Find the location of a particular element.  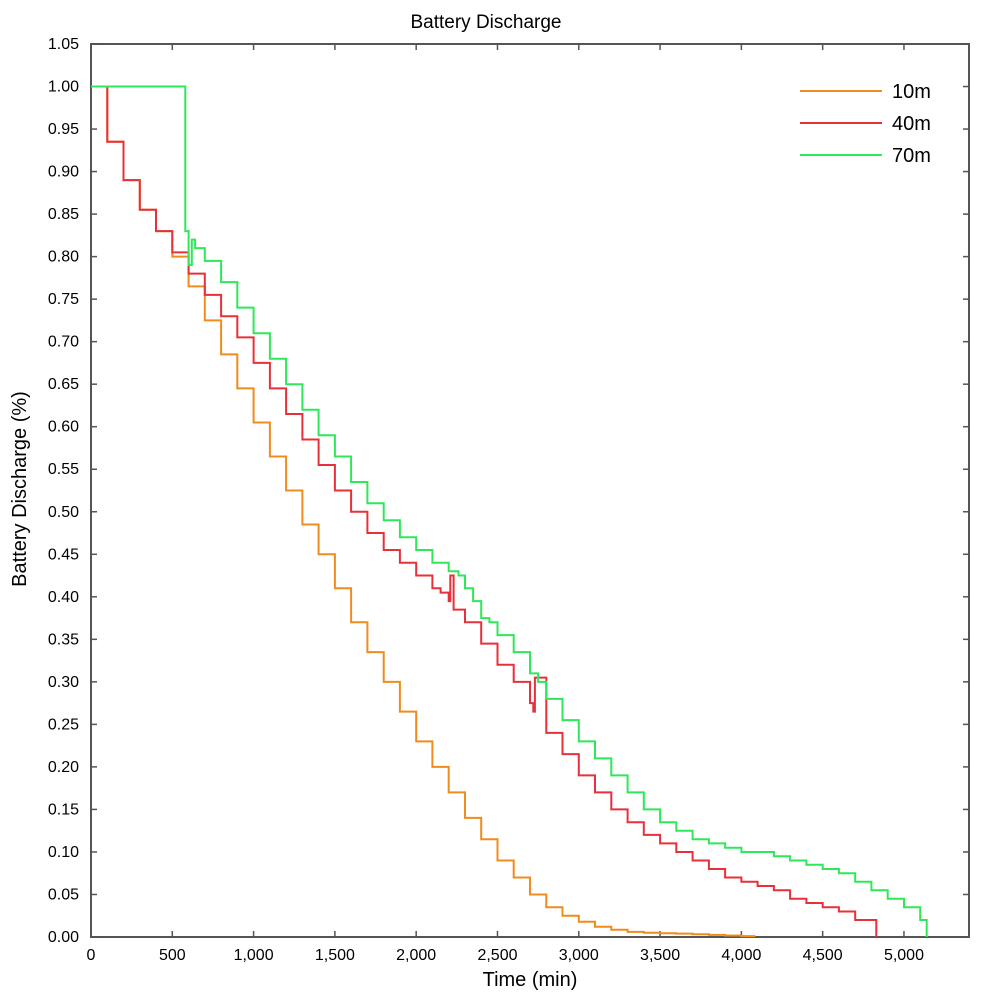

y-tick-label: 0.40 is located at coordinates (63, 597).